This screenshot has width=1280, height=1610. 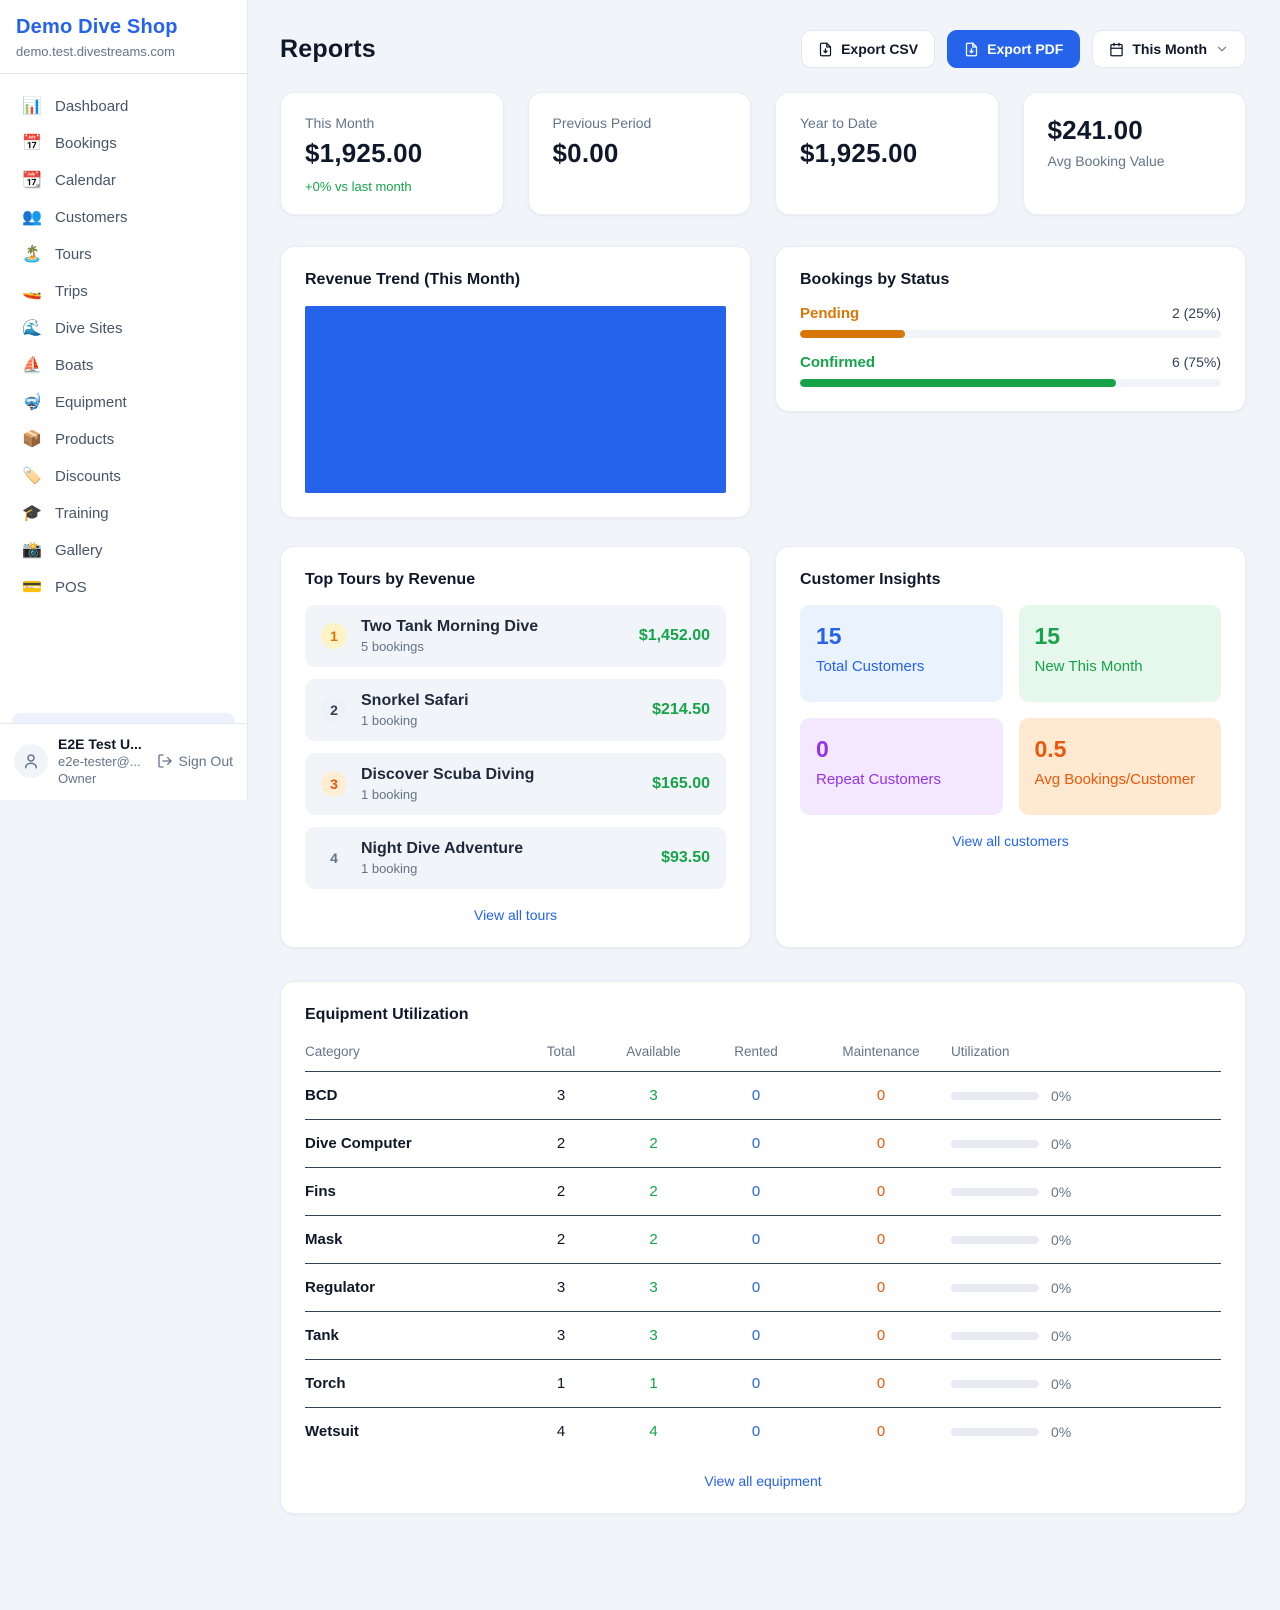 I want to click on tour-amount: $1,452.00, so click(x=674, y=635).